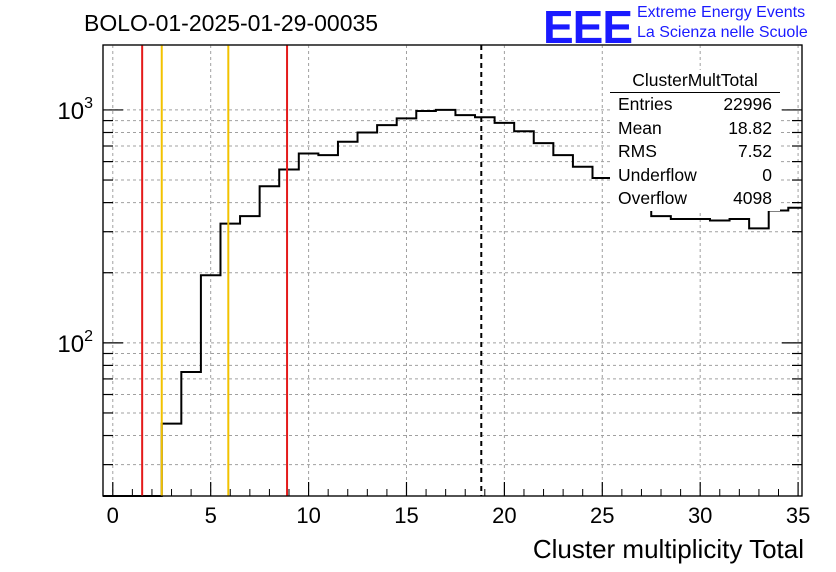  I want to click on stats-label: RMS, so click(637, 151).